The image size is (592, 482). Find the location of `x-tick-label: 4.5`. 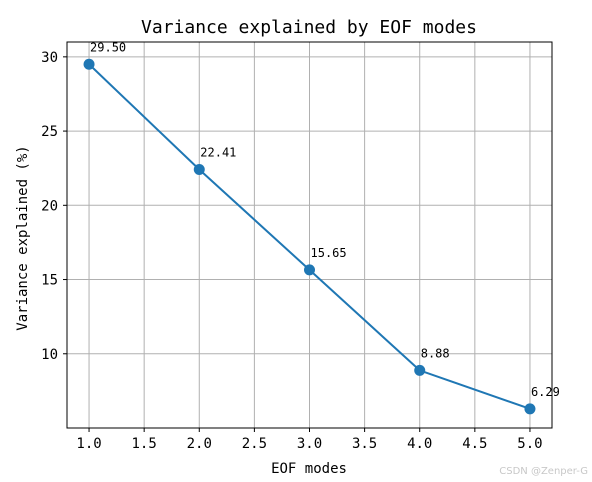

x-tick-label: 4.5 is located at coordinates (474, 444).